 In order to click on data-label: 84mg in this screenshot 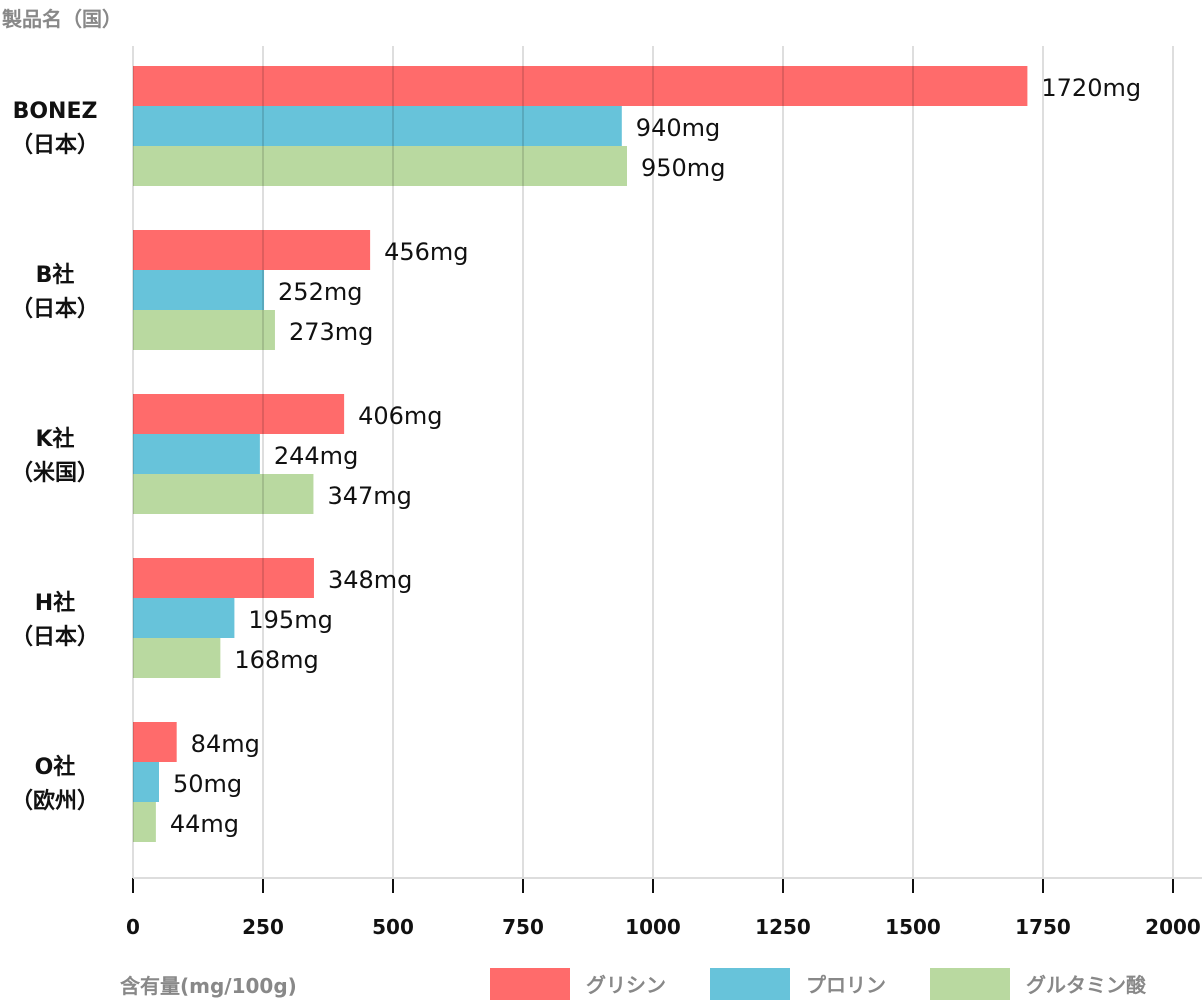, I will do `click(225, 744)`.